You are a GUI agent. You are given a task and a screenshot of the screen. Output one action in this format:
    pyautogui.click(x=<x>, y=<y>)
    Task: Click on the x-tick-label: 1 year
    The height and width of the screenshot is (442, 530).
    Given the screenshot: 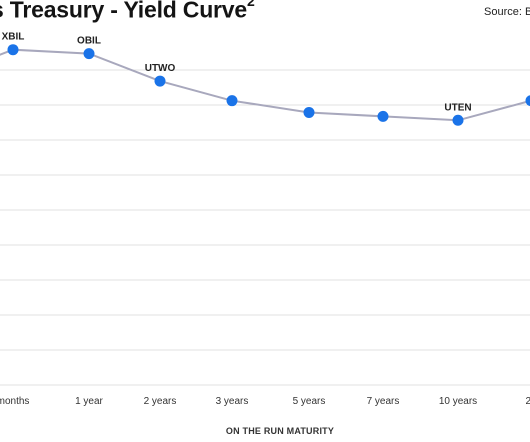 What is the action you would take?
    pyautogui.click(x=89, y=401)
    